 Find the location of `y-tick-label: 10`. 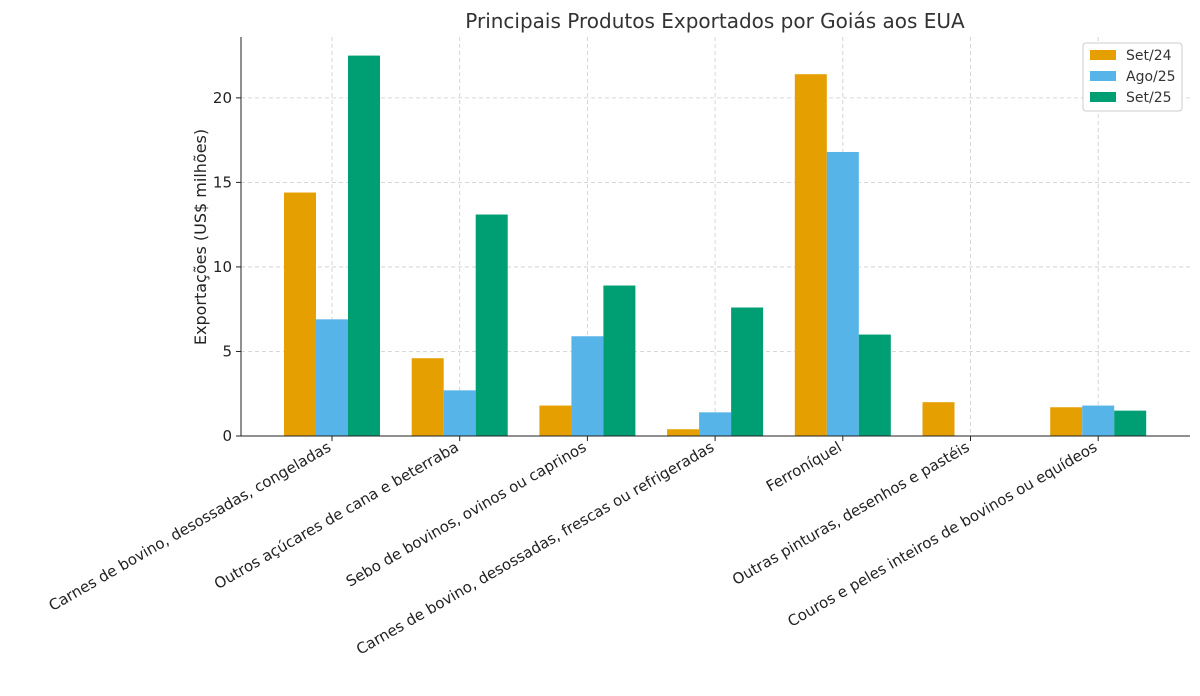

y-tick-label: 10 is located at coordinates (222, 267).